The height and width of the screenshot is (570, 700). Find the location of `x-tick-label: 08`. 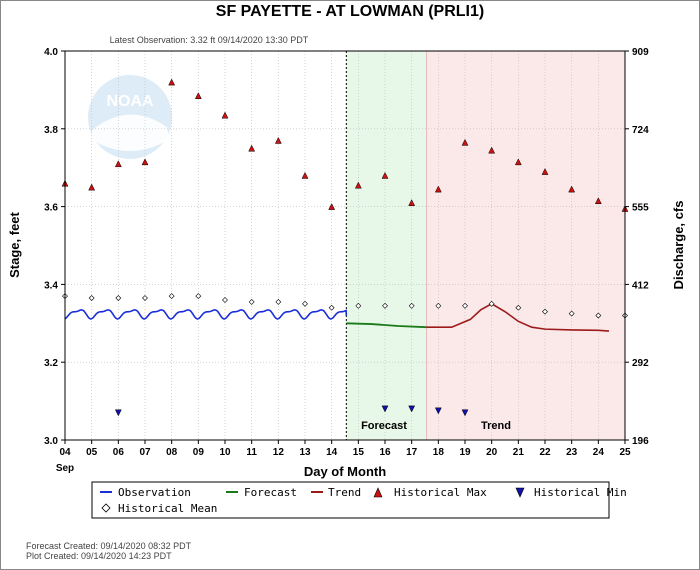

x-tick-label: 08 is located at coordinates (172, 452).